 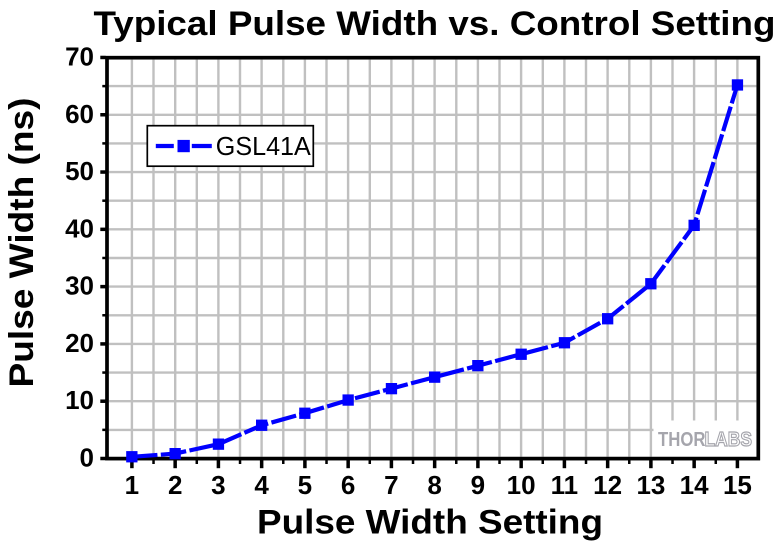 I want to click on svg-text: 2, so click(x=175, y=485).